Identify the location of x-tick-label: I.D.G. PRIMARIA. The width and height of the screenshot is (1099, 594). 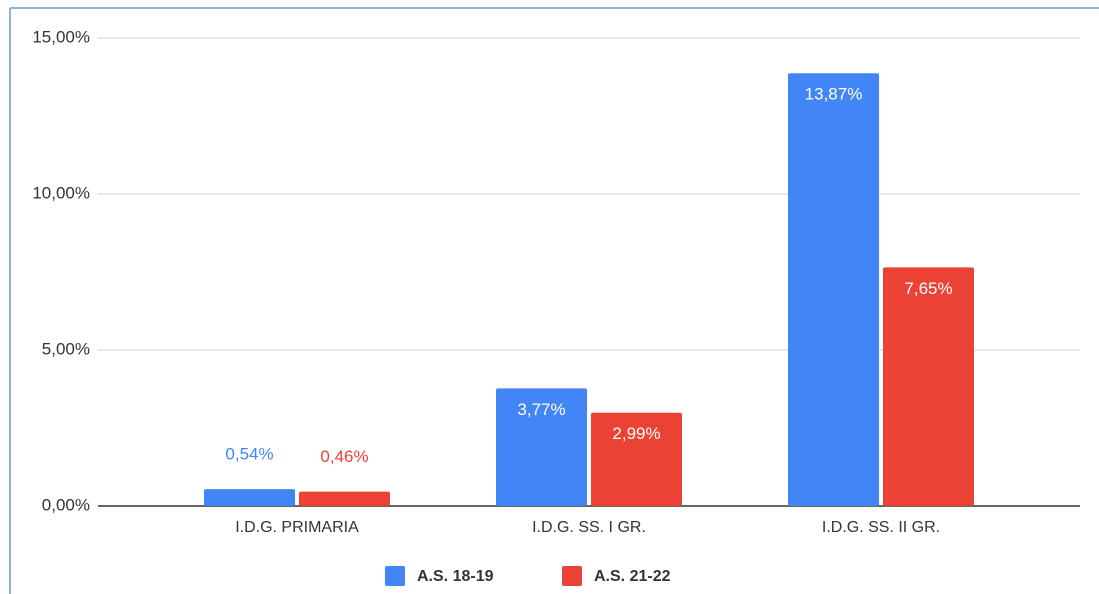
(297, 527).